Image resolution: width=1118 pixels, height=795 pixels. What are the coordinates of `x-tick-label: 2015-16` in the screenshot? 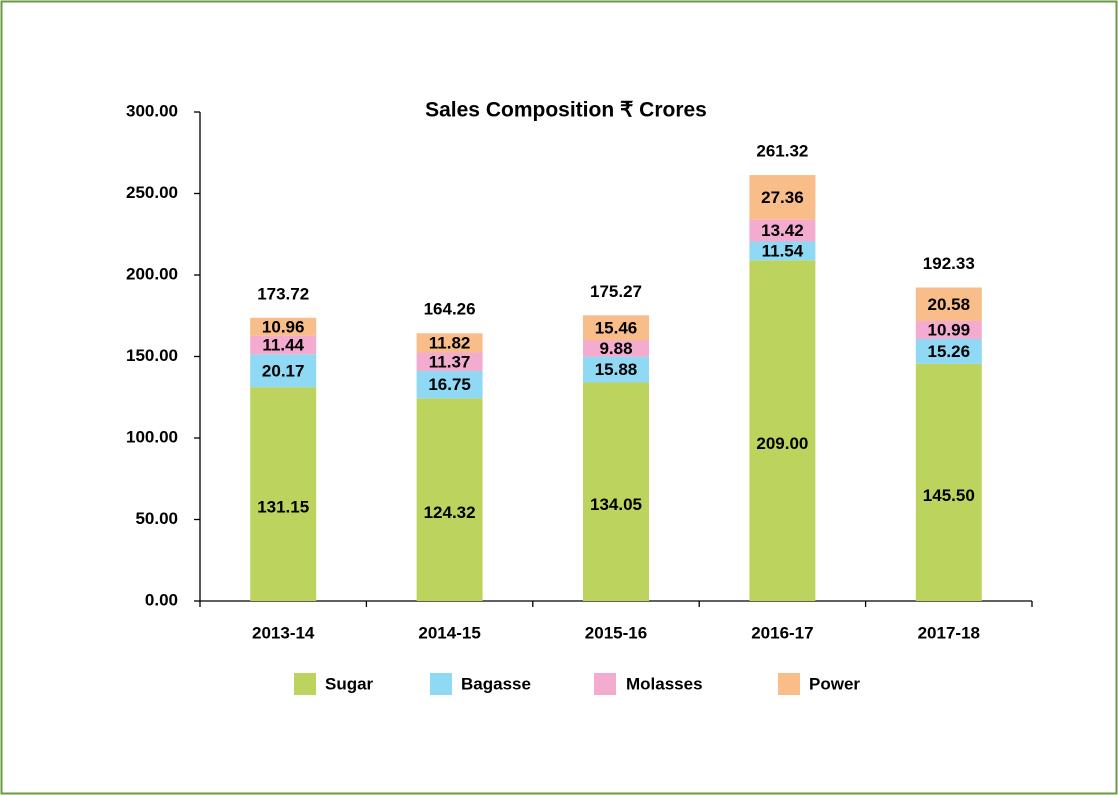 It's located at (616, 632).